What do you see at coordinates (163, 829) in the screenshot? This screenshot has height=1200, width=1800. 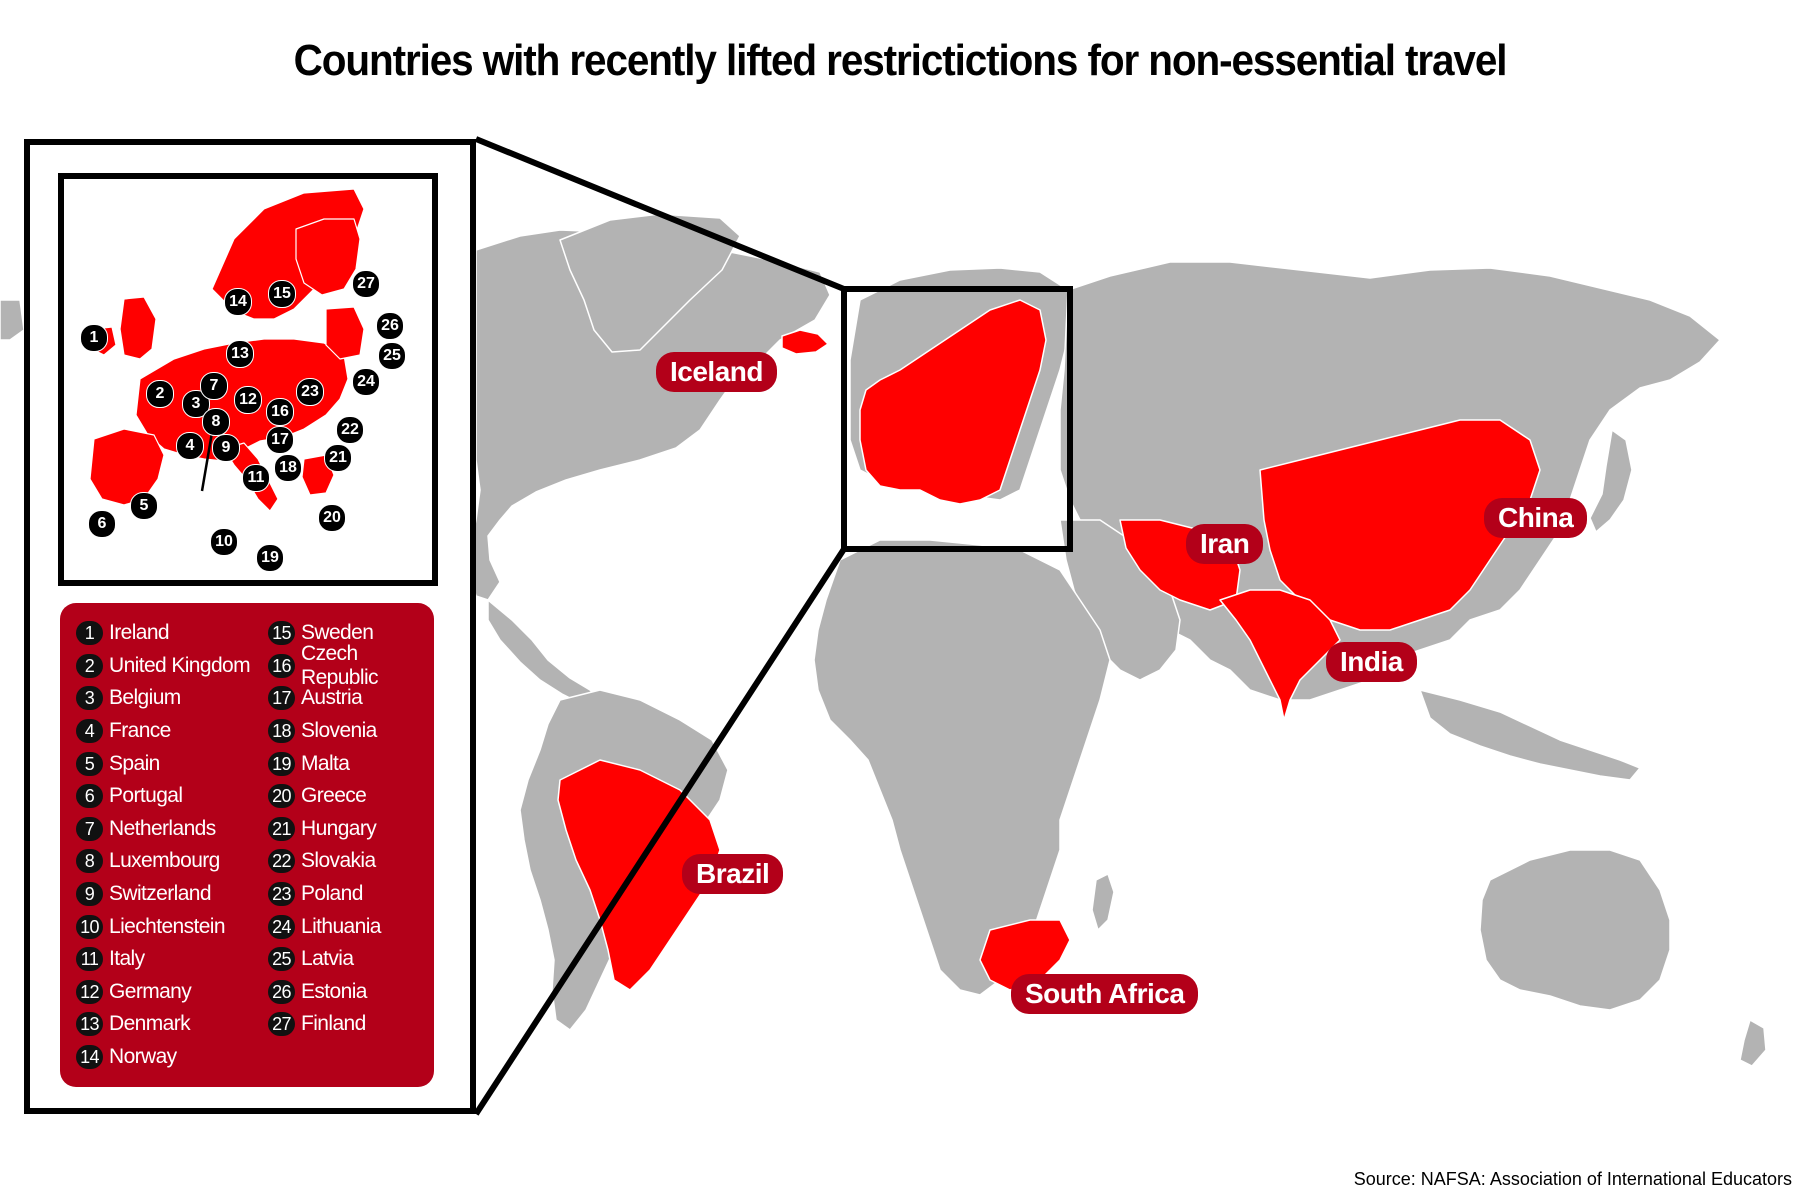 I see `legend-item: 7 Netherlands` at bounding box center [163, 829].